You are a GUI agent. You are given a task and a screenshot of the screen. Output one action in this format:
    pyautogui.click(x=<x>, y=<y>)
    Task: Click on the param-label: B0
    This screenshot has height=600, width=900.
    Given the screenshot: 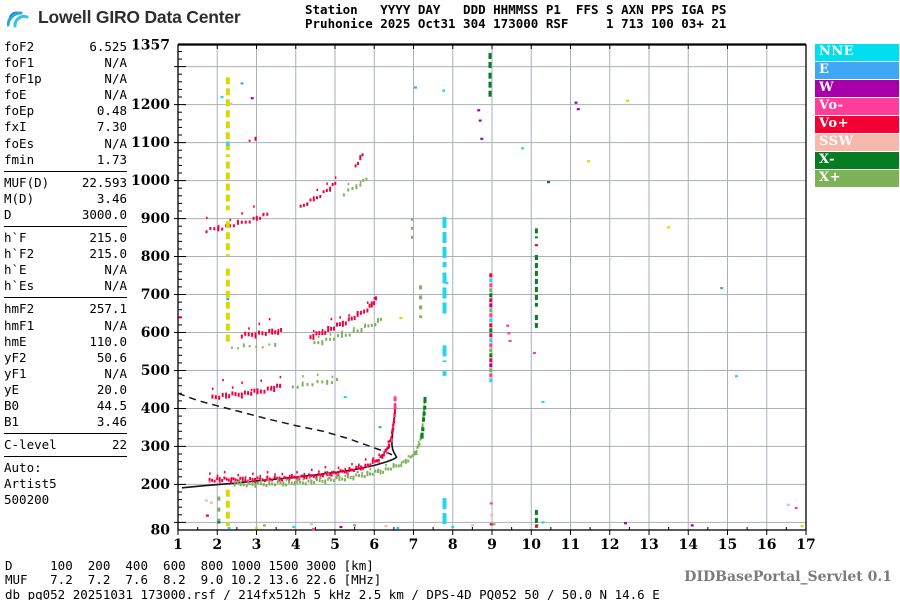 What is the action you would take?
    pyautogui.click(x=12, y=405)
    